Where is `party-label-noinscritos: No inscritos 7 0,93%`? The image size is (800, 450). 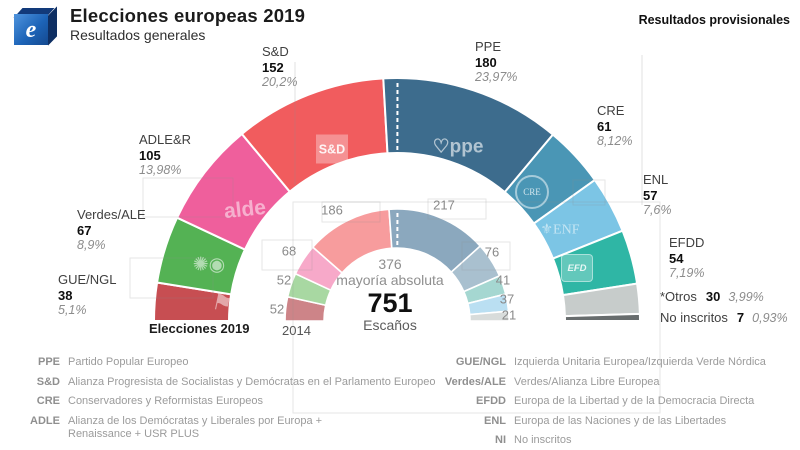 party-label-noinscritos: No inscritos 7 0,93% is located at coordinates (724, 317).